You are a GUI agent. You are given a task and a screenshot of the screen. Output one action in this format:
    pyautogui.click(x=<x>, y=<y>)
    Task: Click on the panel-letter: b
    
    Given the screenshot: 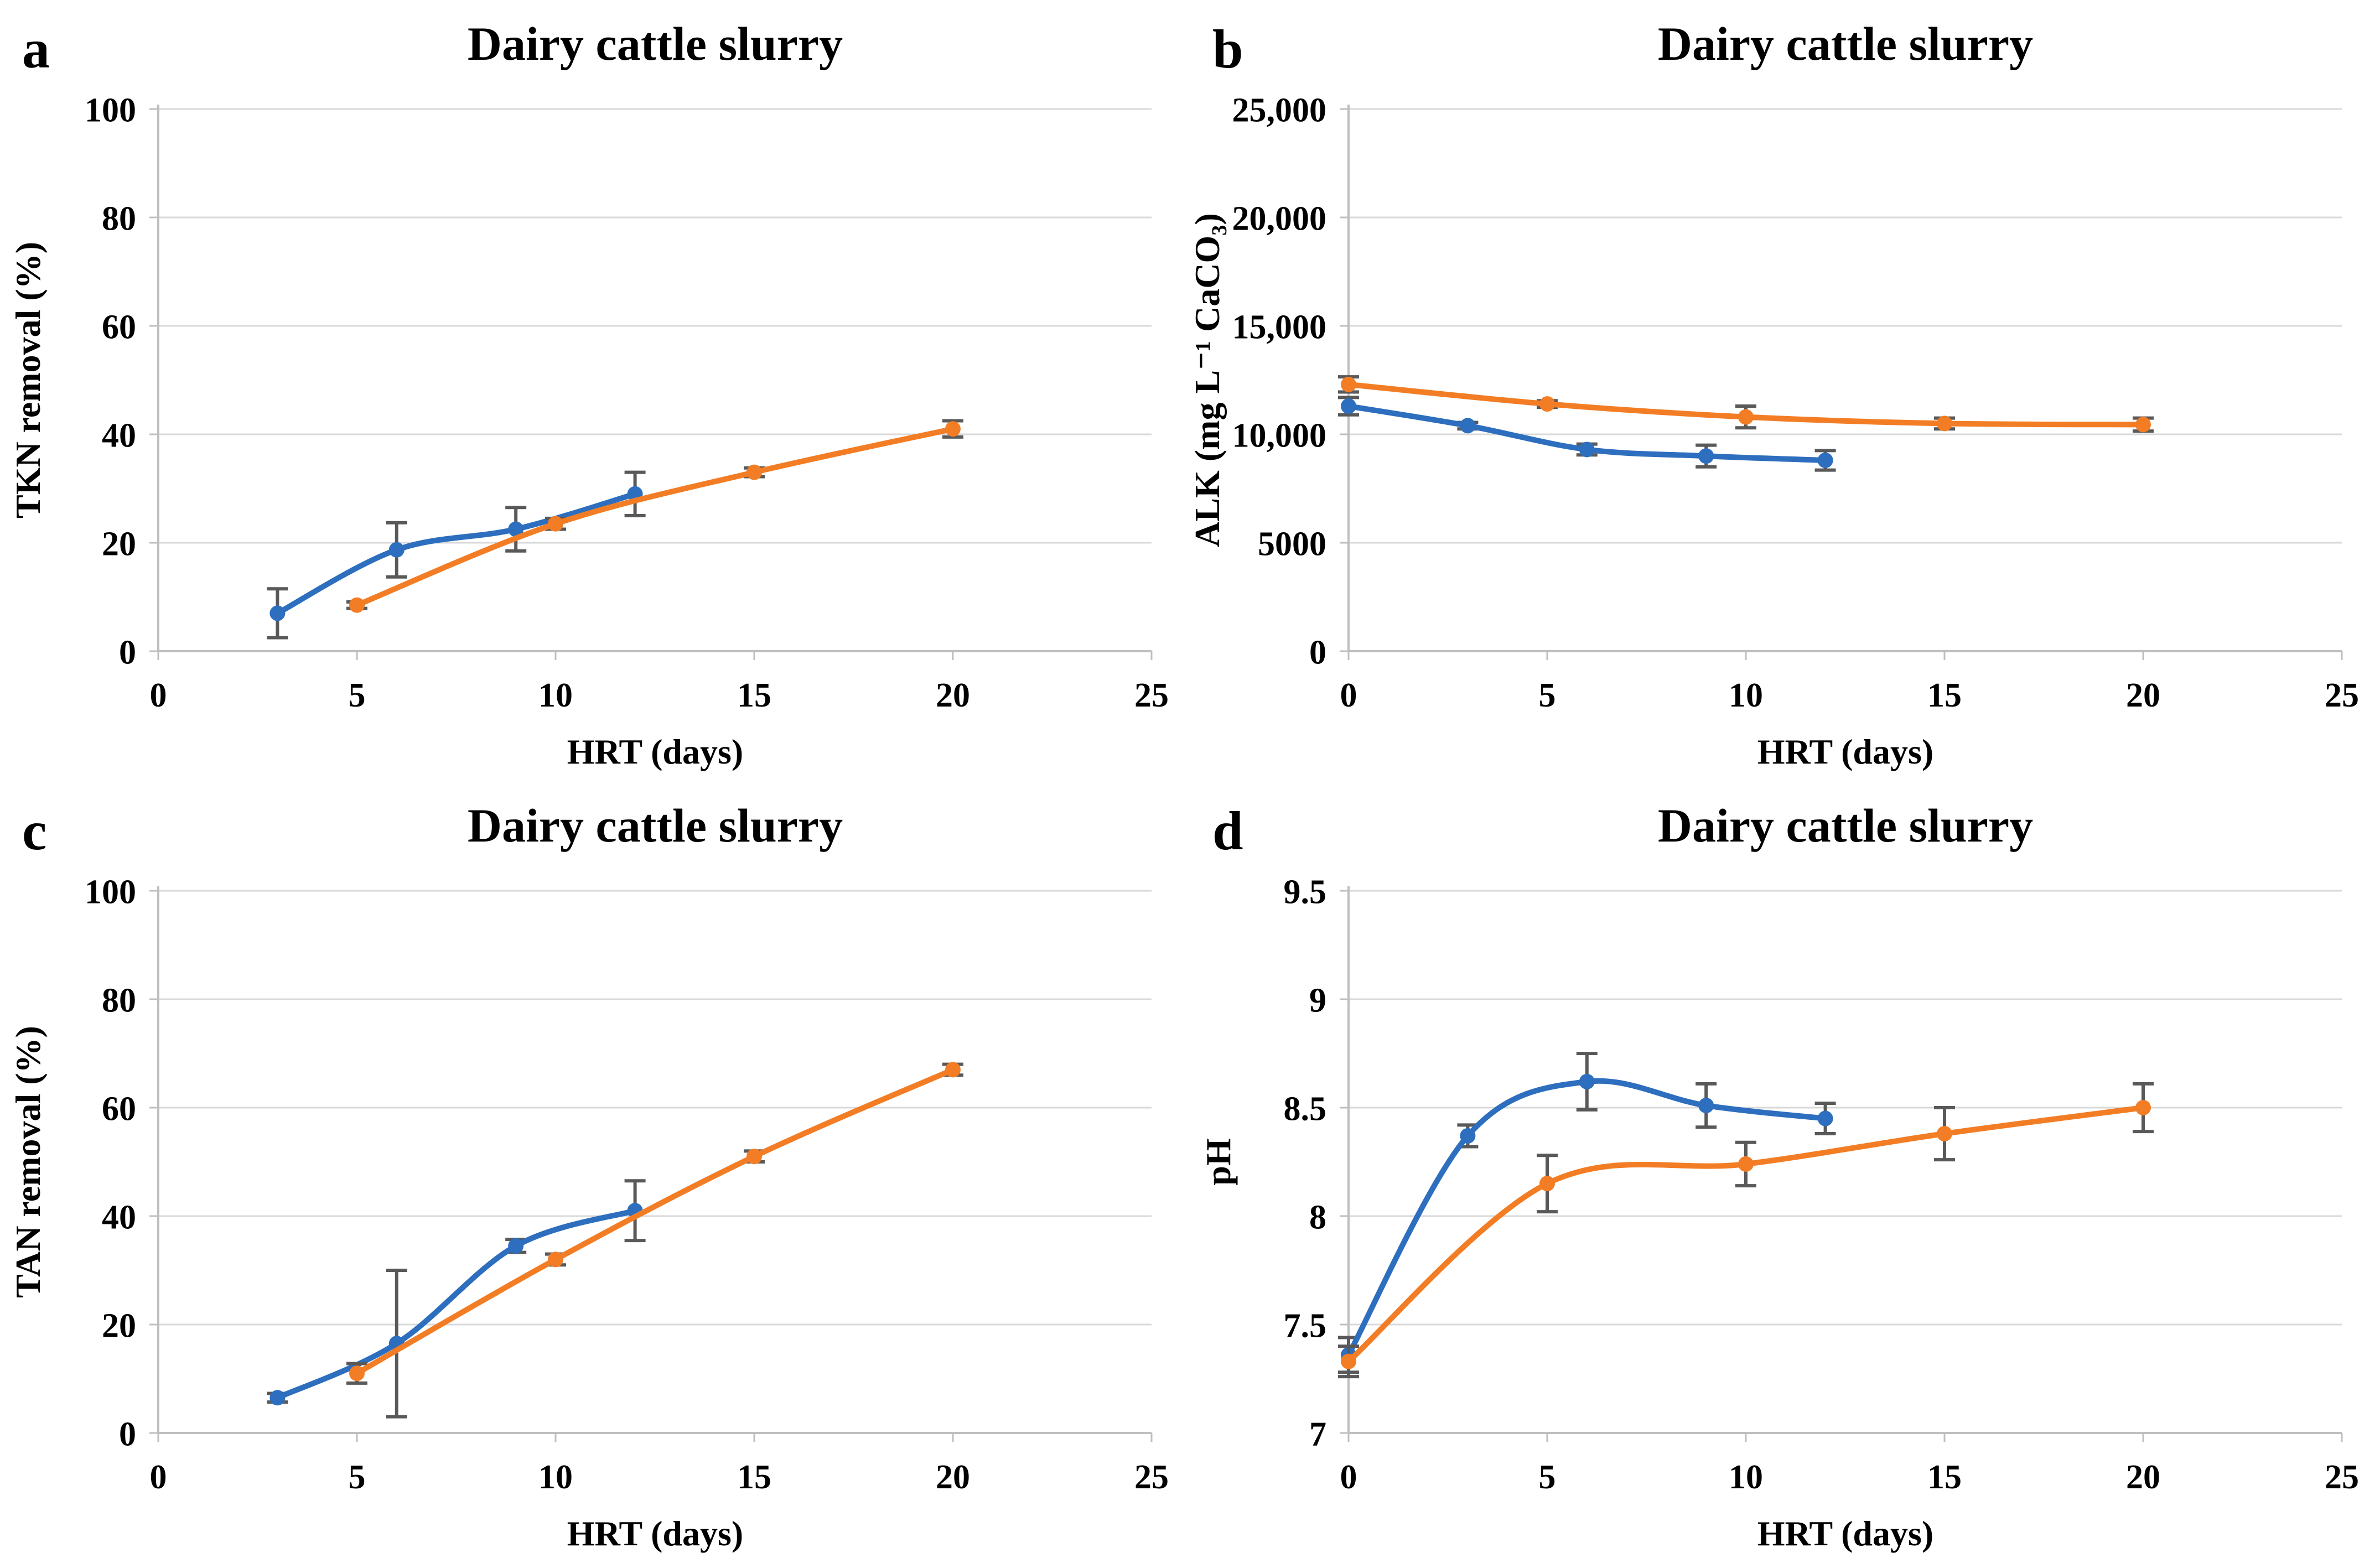 What is the action you would take?
    pyautogui.click(x=1228, y=49)
    